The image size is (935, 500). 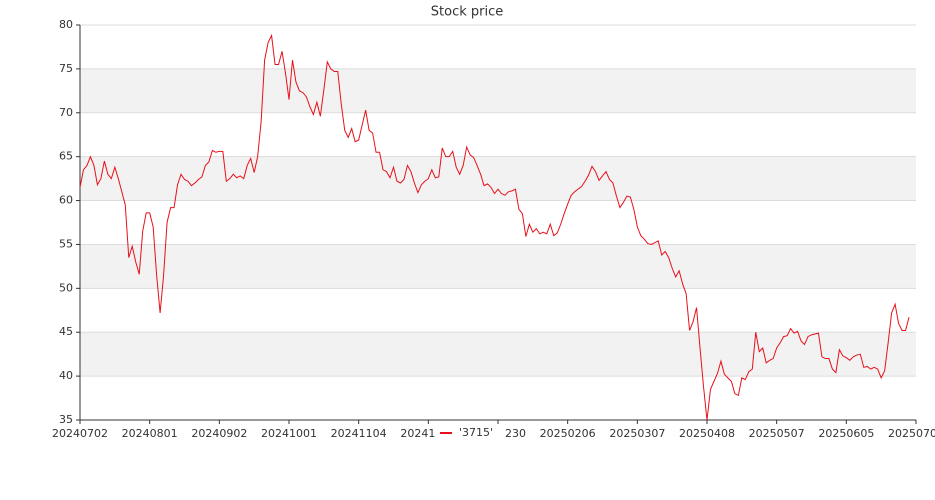 What do you see at coordinates (66, 24) in the screenshot?
I see `y-tick-label: 80` at bounding box center [66, 24].